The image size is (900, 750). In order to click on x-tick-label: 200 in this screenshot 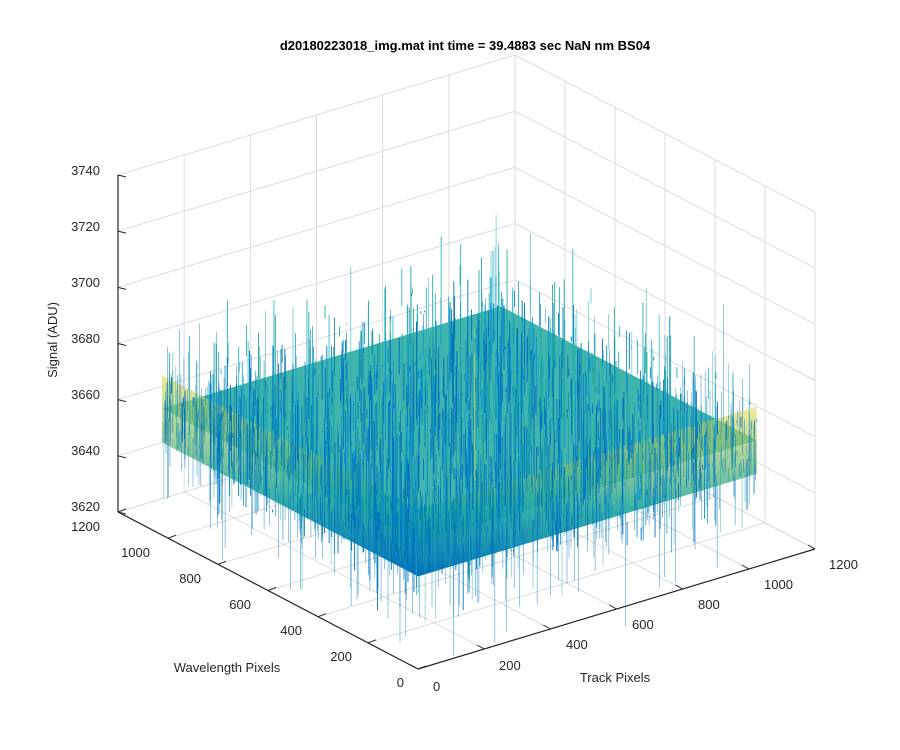, I will do `click(510, 665)`.